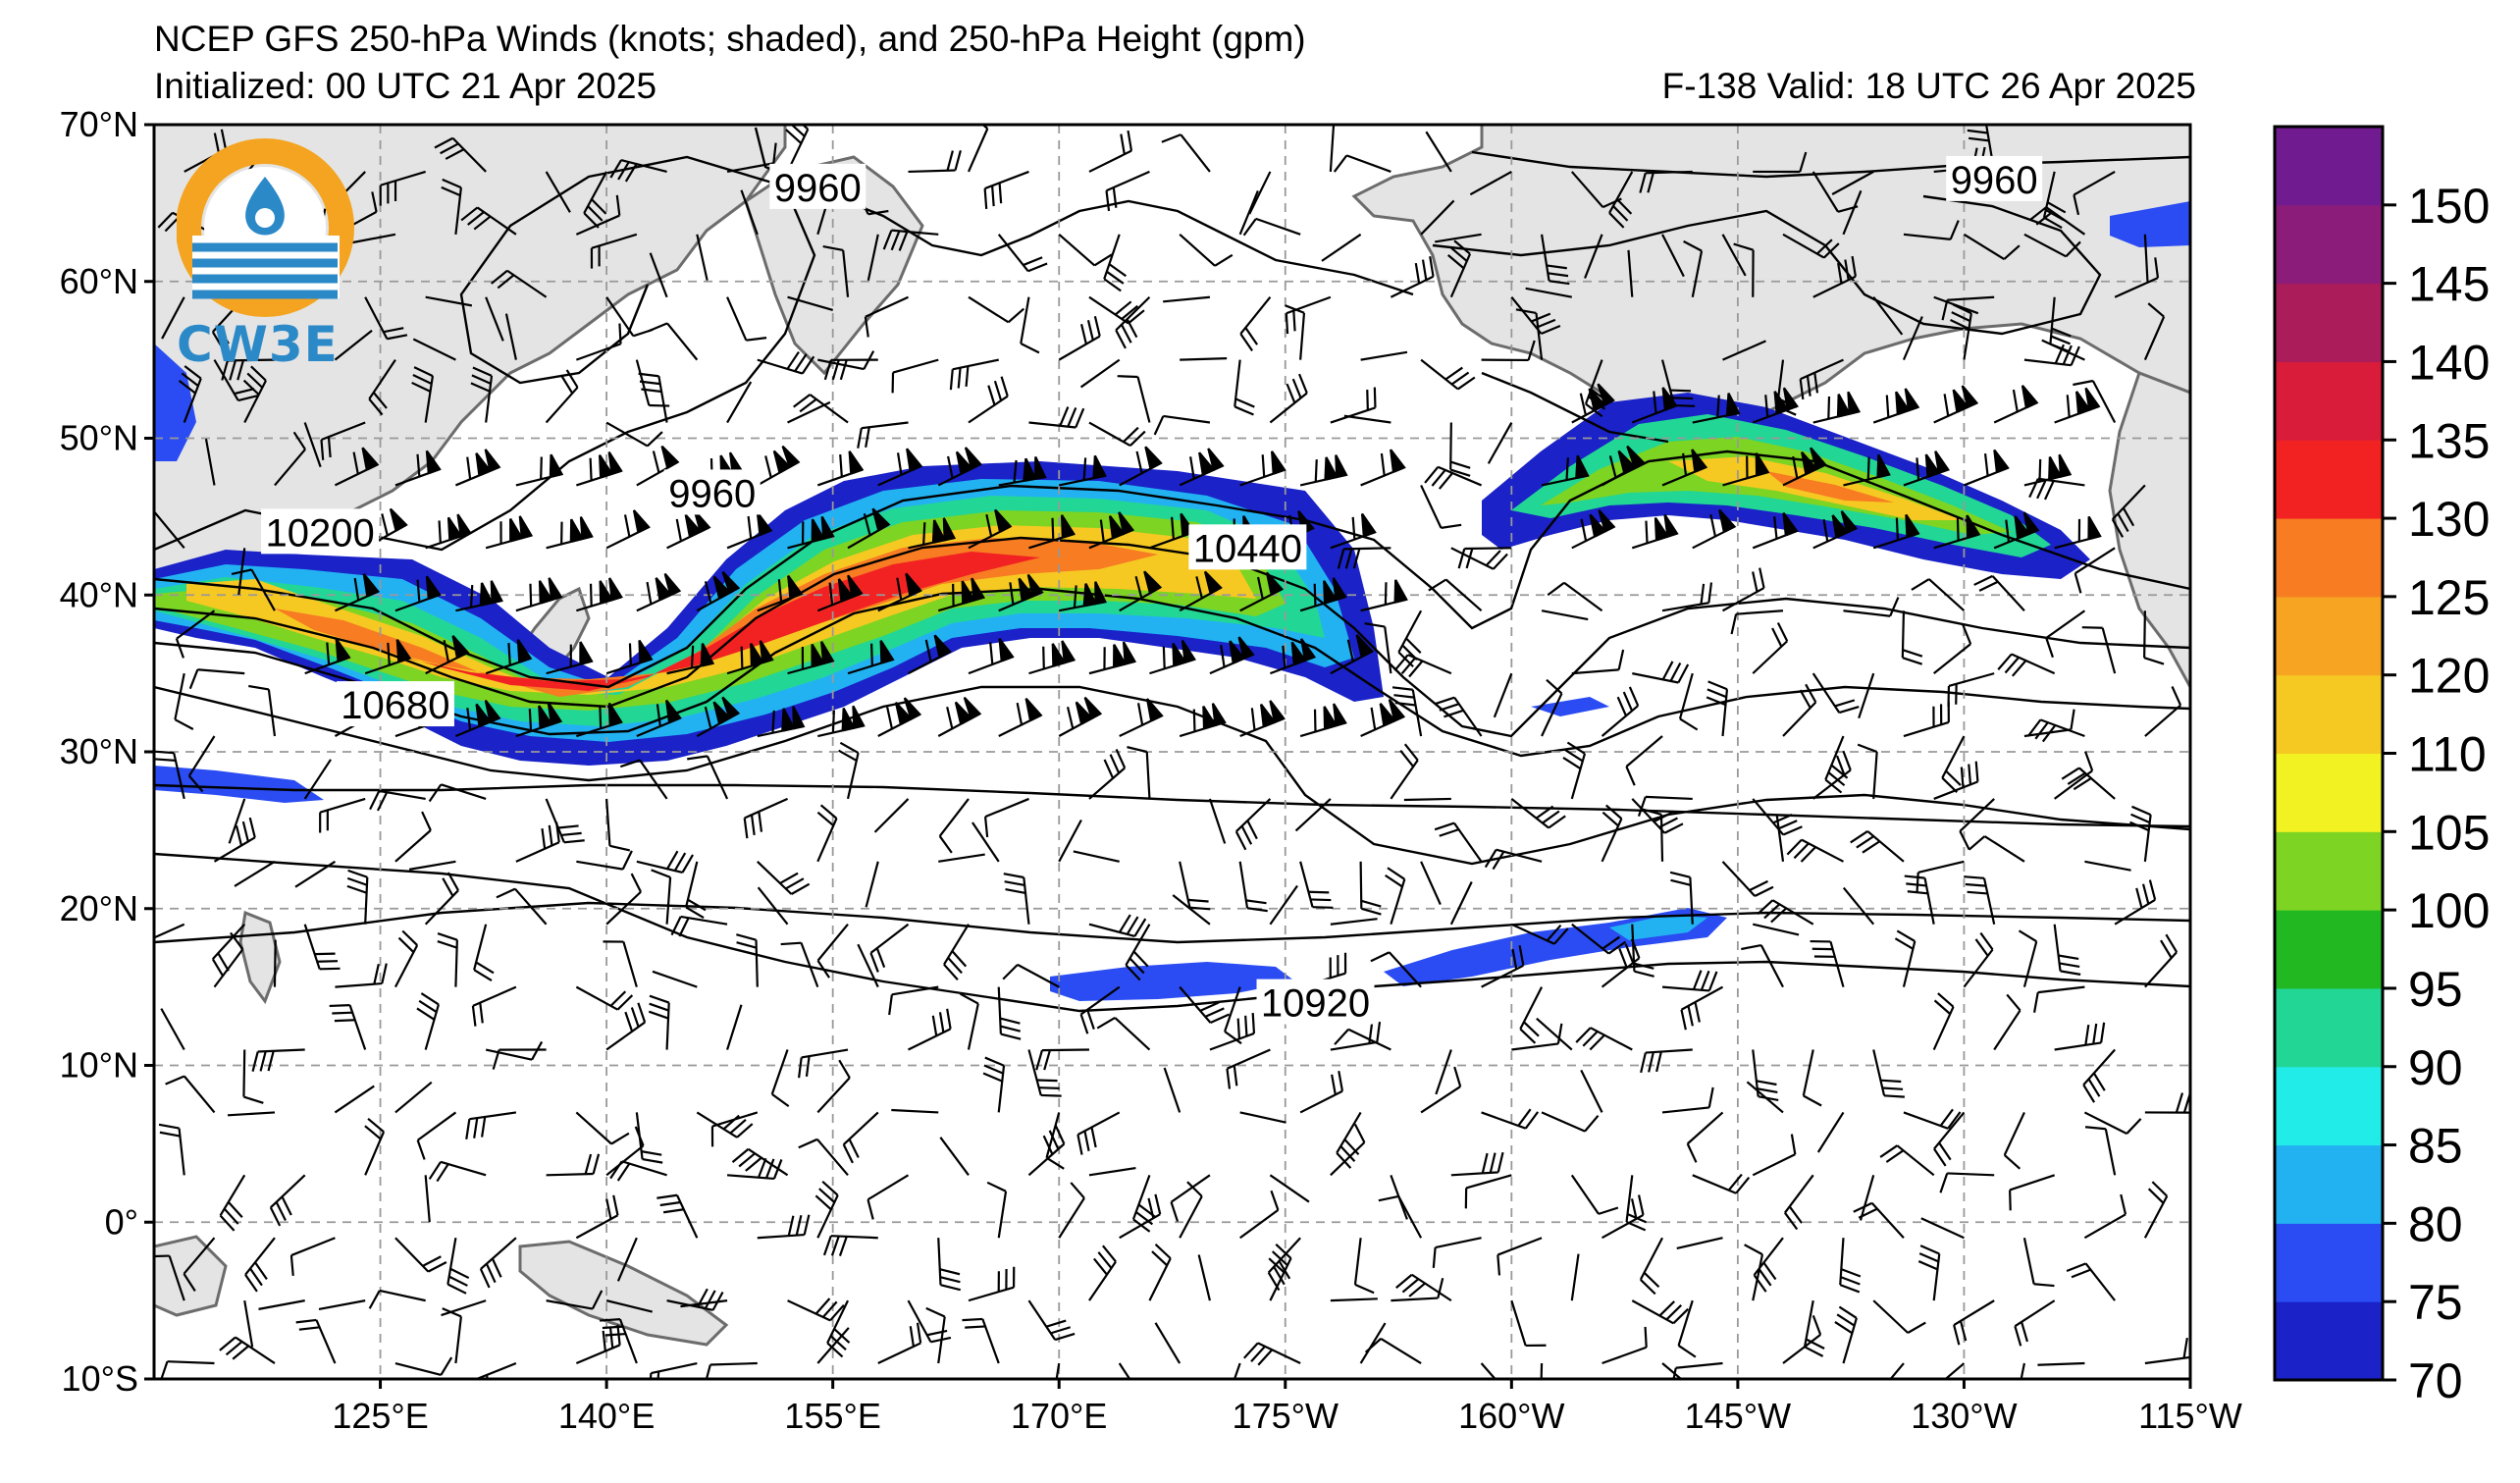 The width and height of the screenshot is (2520, 1483). Describe the element at coordinates (405, 86) in the screenshot. I see `init-time: Initialized: 00 UTC 21 Apr 2025` at that location.